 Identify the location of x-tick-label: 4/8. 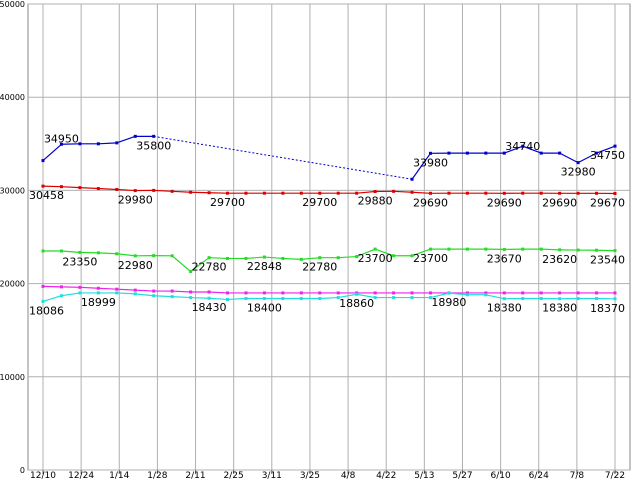
(348, 475).